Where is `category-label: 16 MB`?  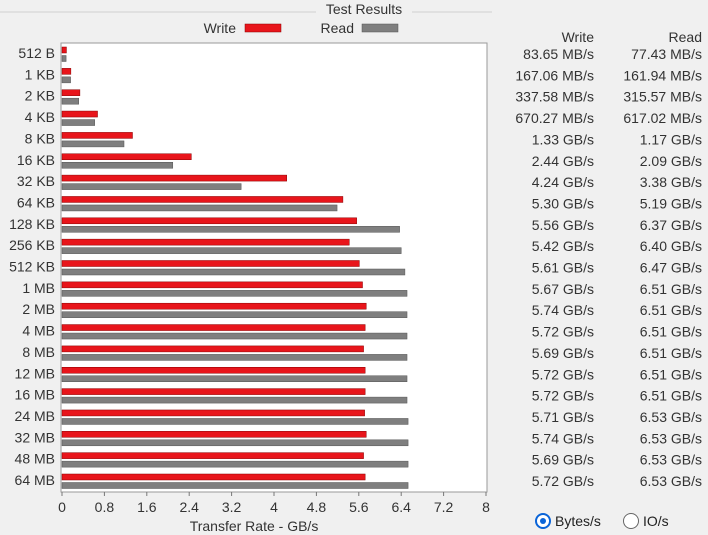 category-label: 16 MB is located at coordinates (35, 395).